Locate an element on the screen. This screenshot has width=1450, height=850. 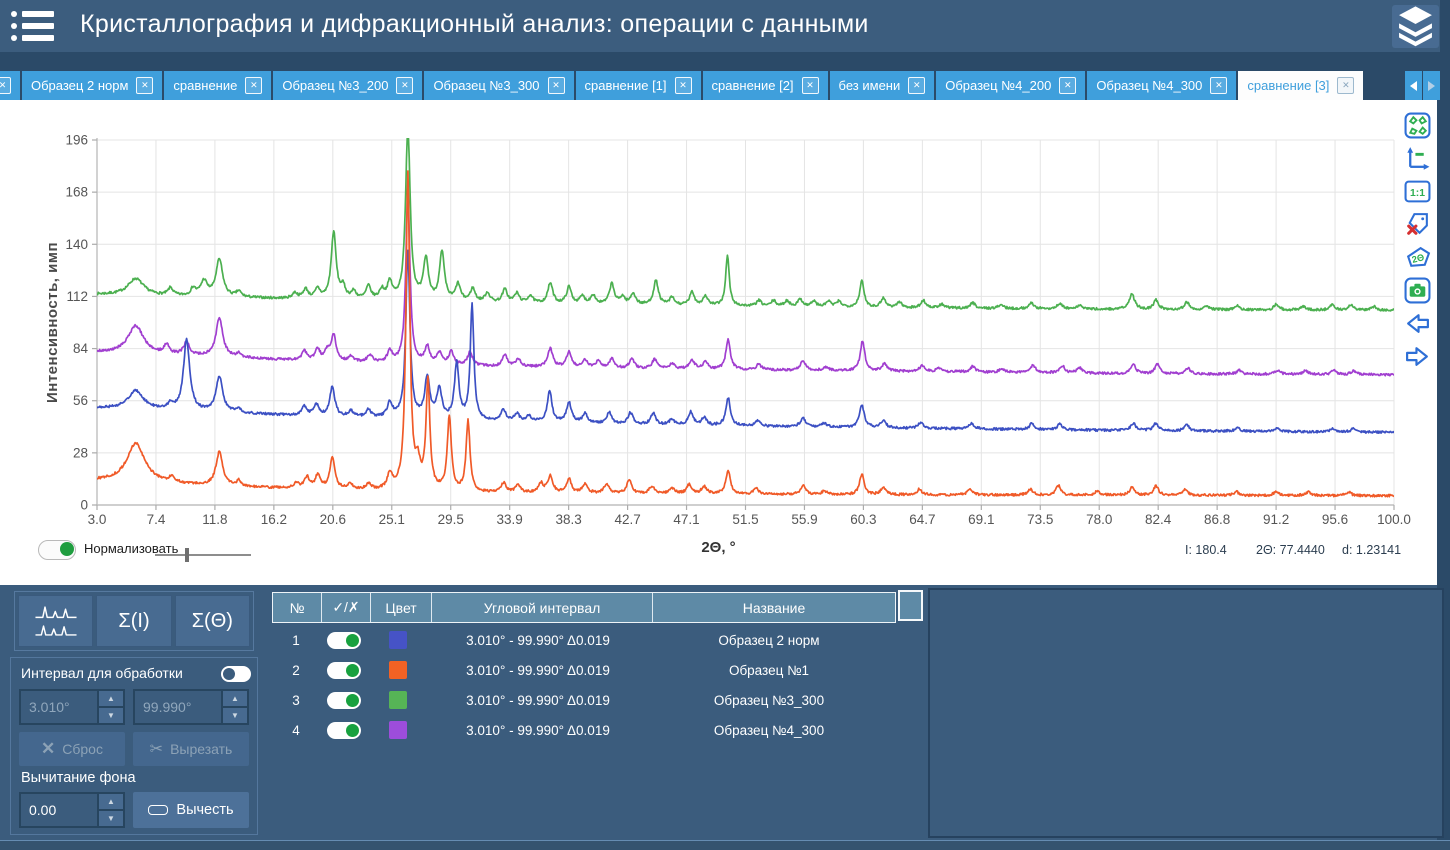
y-tick-label: 140 is located at coordinates (76, 244).